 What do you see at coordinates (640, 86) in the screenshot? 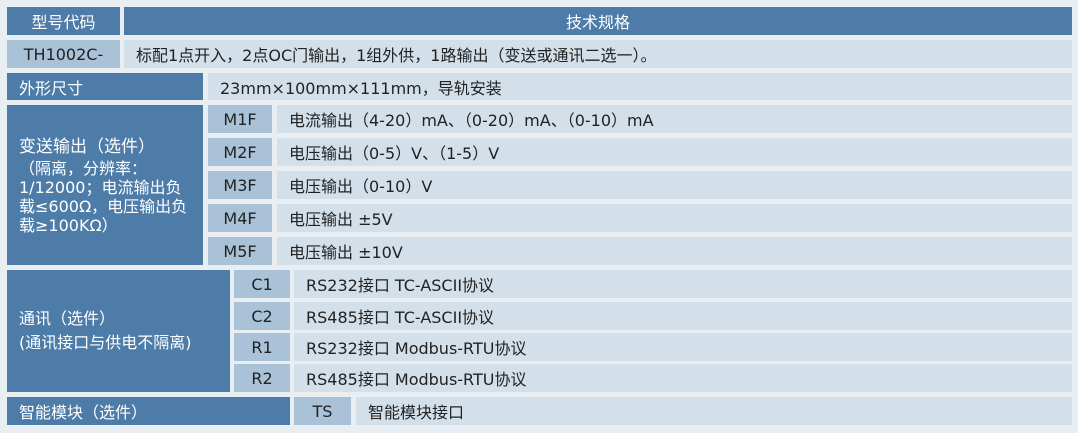
I see `dimensions-value: 23mm×100mm×111mm，导轨安装` at bounding box center [640, 86].